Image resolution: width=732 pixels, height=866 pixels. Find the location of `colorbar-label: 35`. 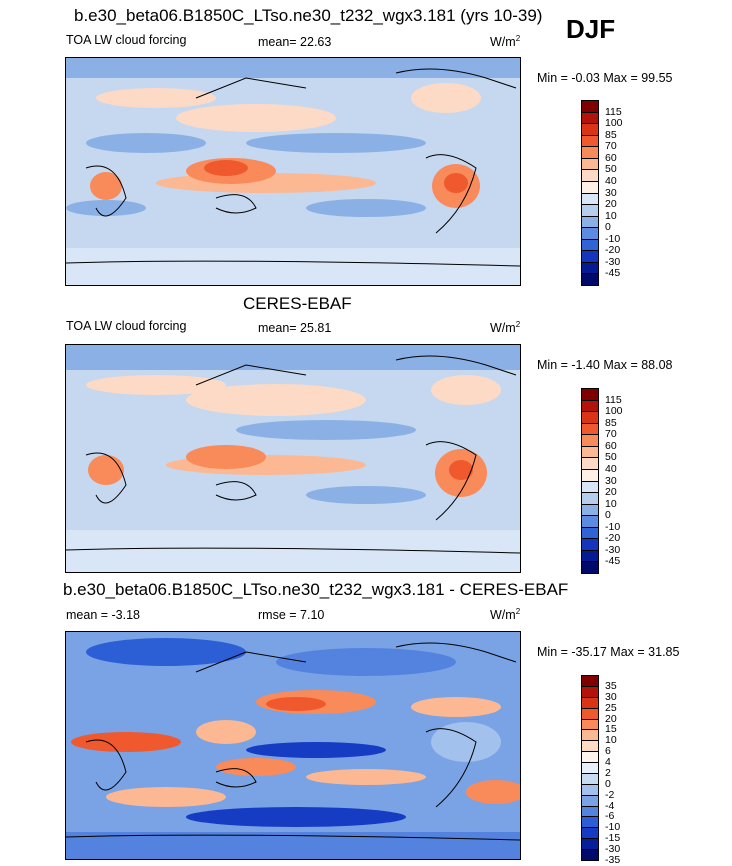

colorbar-label: 35 is located at coordinates (611, 685).